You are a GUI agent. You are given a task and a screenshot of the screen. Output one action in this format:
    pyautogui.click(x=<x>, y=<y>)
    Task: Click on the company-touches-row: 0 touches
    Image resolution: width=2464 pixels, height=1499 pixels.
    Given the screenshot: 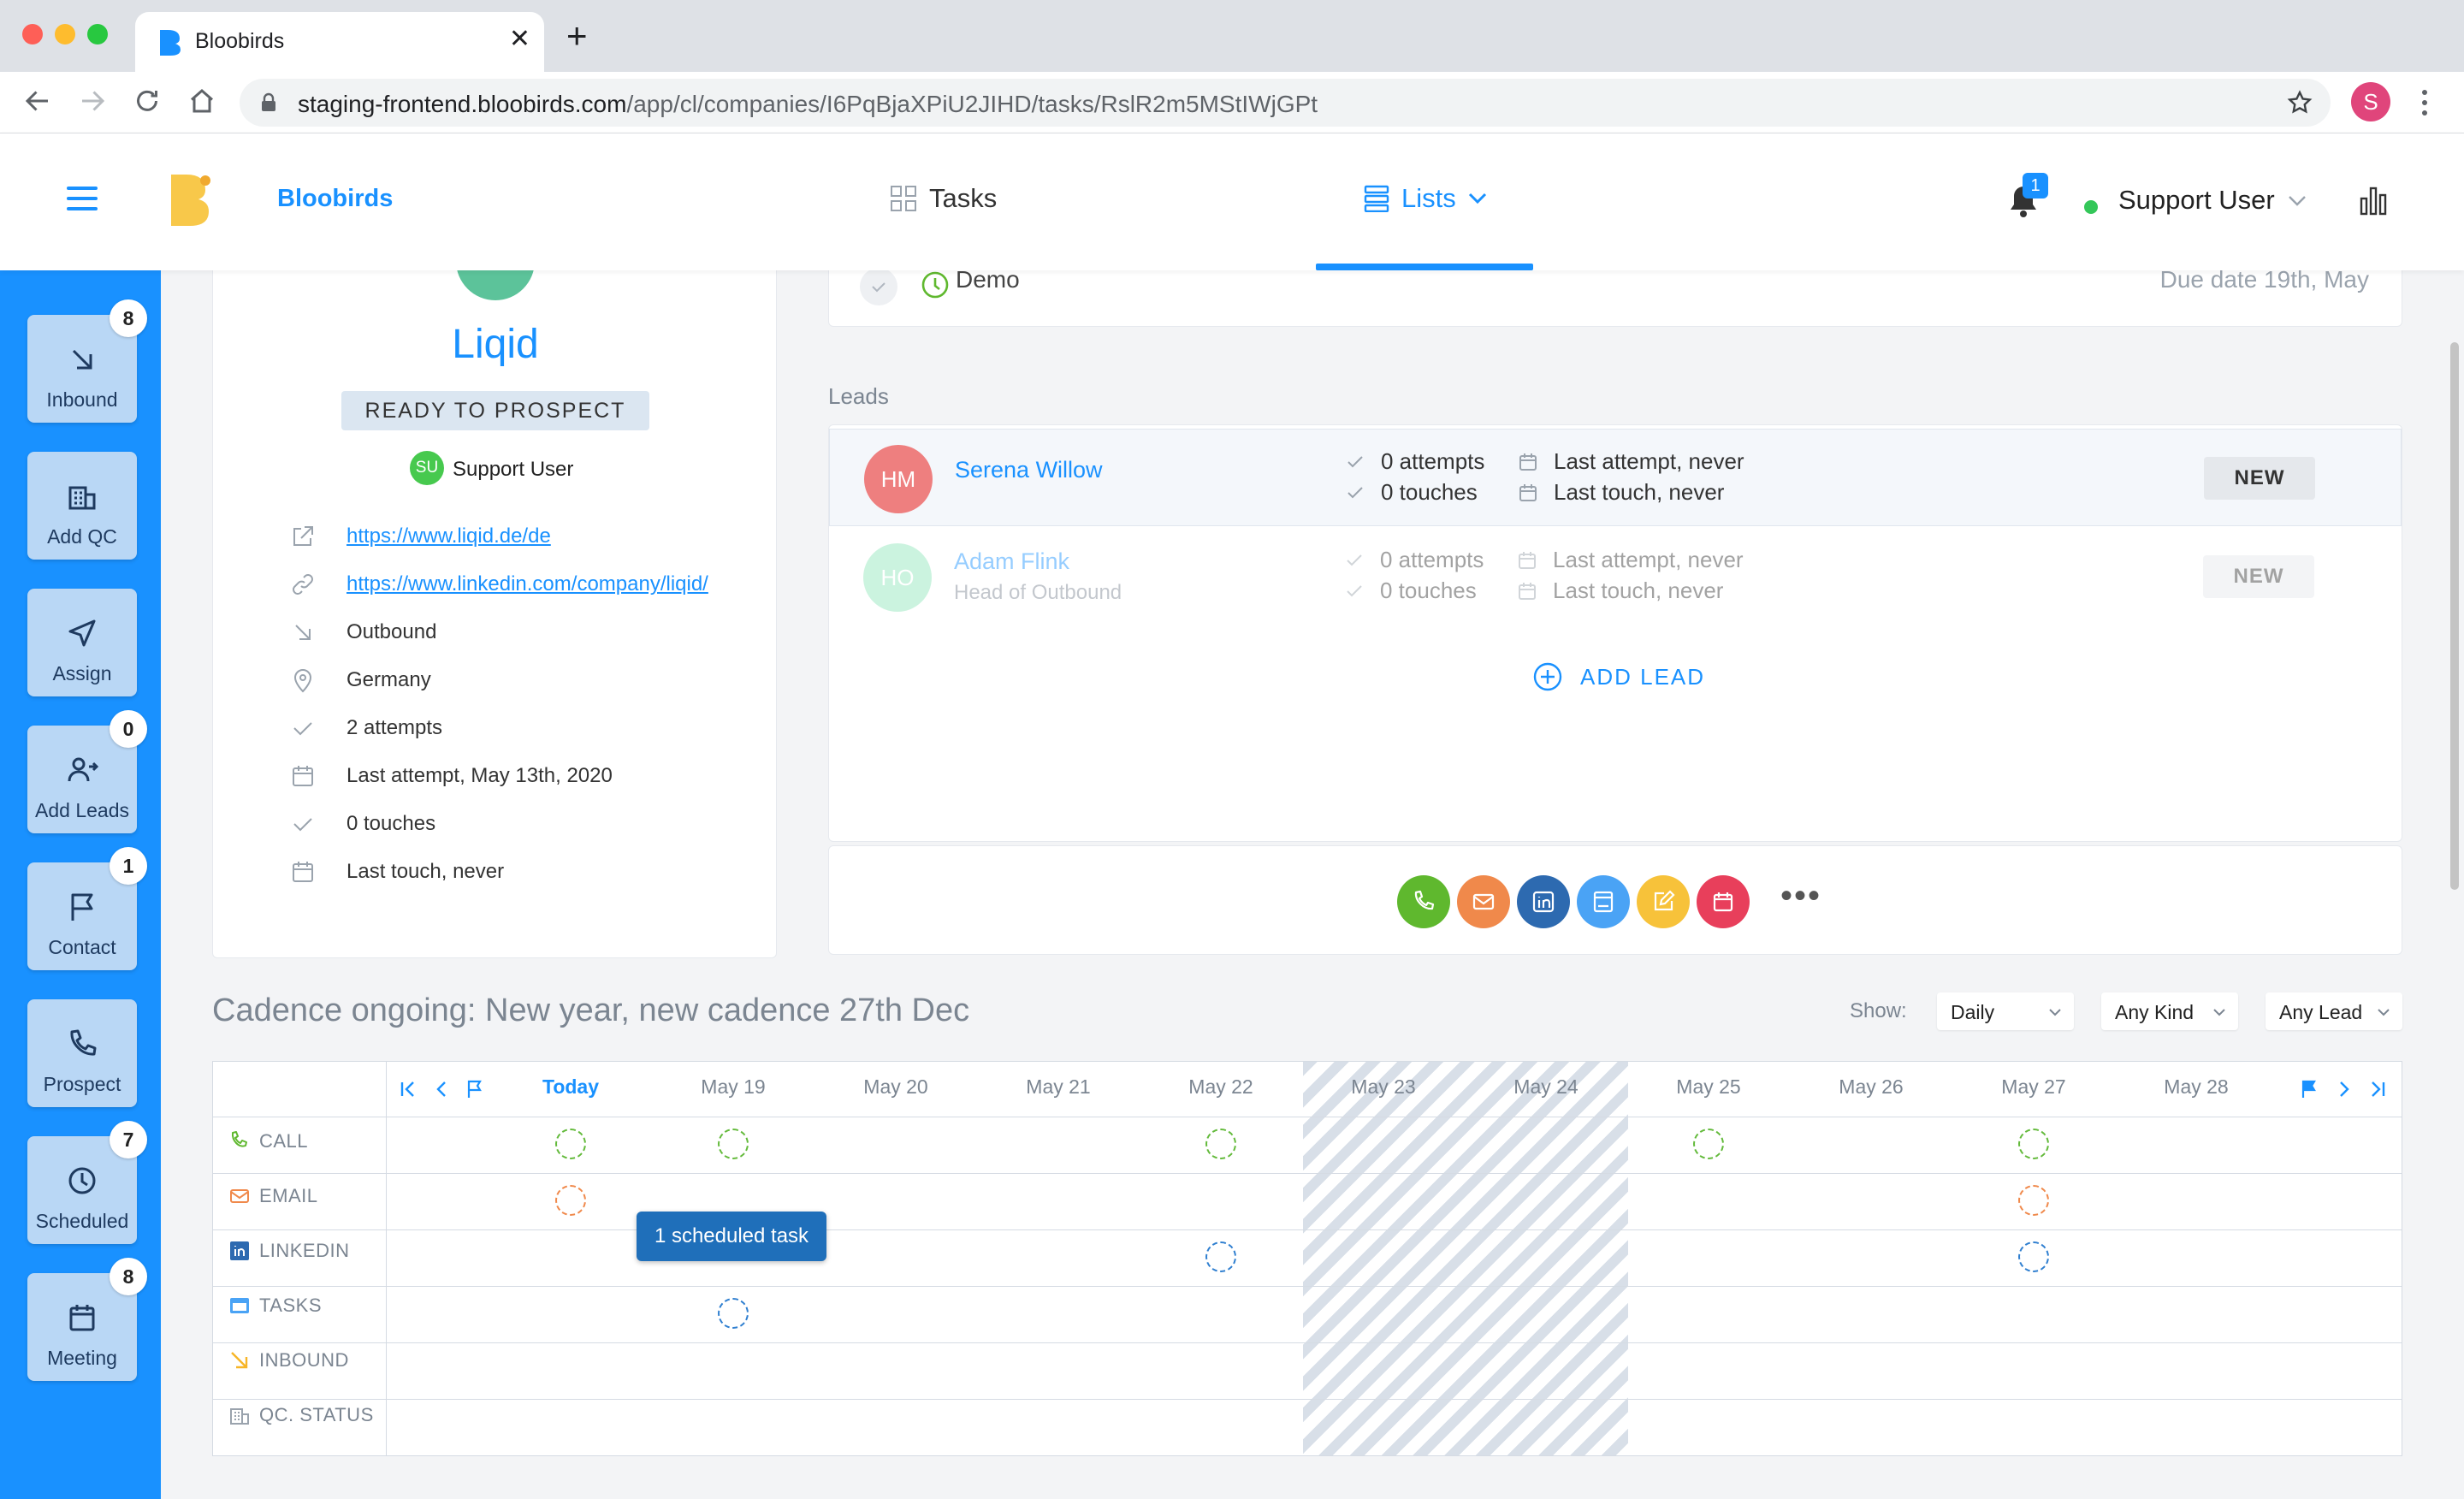 What is the action you would take?
    pyautogui.click(x=362, y=824)
    